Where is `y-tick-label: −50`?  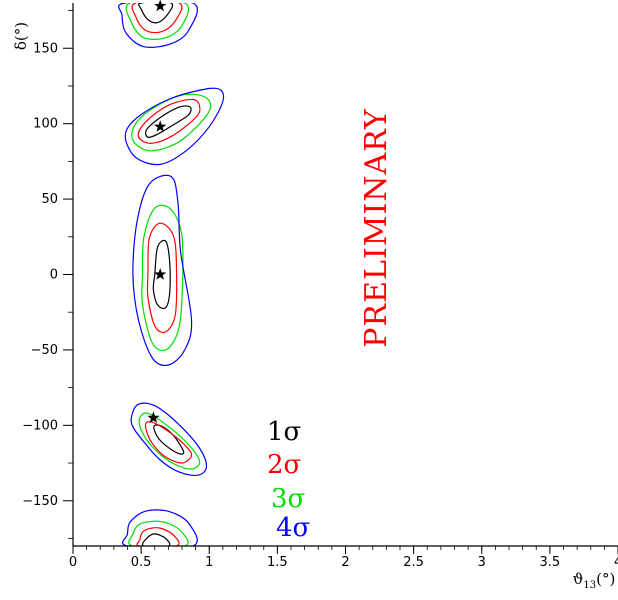 y-tick-label: −50 is located at coordinates (44, 350).